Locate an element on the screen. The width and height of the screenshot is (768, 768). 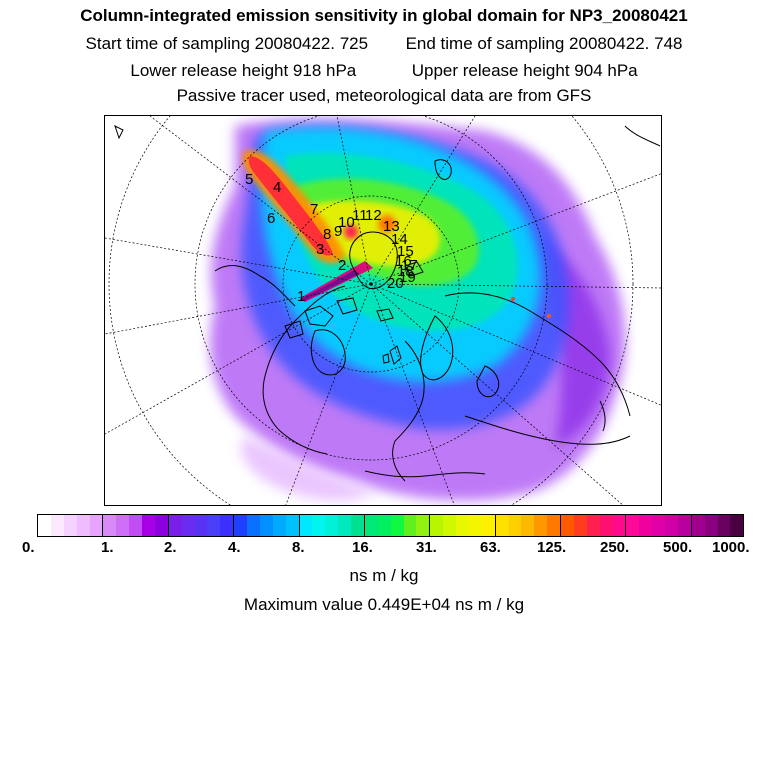
trajectory-label: 1 is located at coordinates (301, 296).